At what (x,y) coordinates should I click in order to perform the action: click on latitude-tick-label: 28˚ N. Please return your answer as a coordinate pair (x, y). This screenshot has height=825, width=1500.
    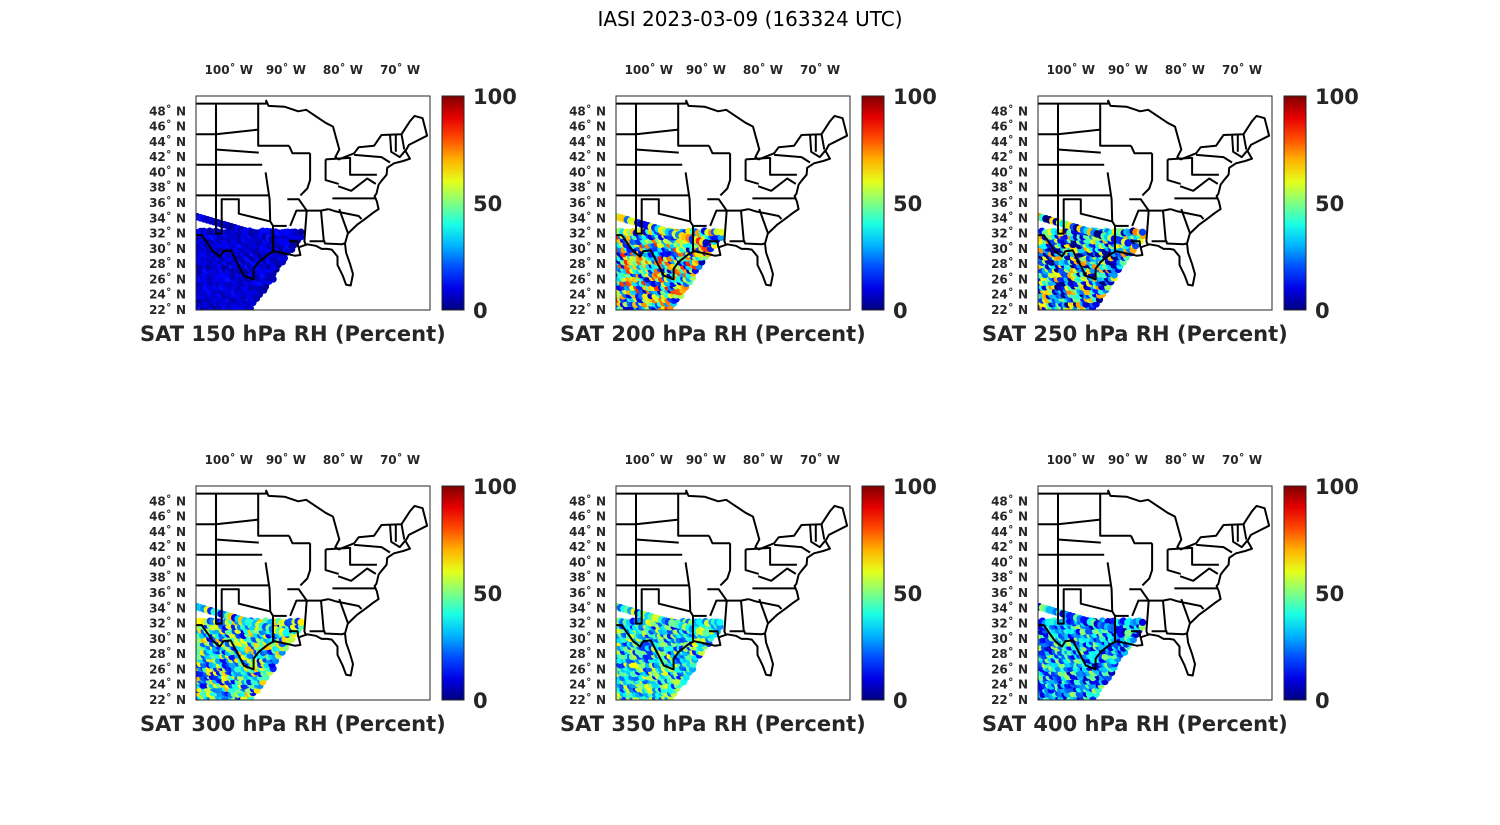
    Looking at the image, I should click on (167, 263).